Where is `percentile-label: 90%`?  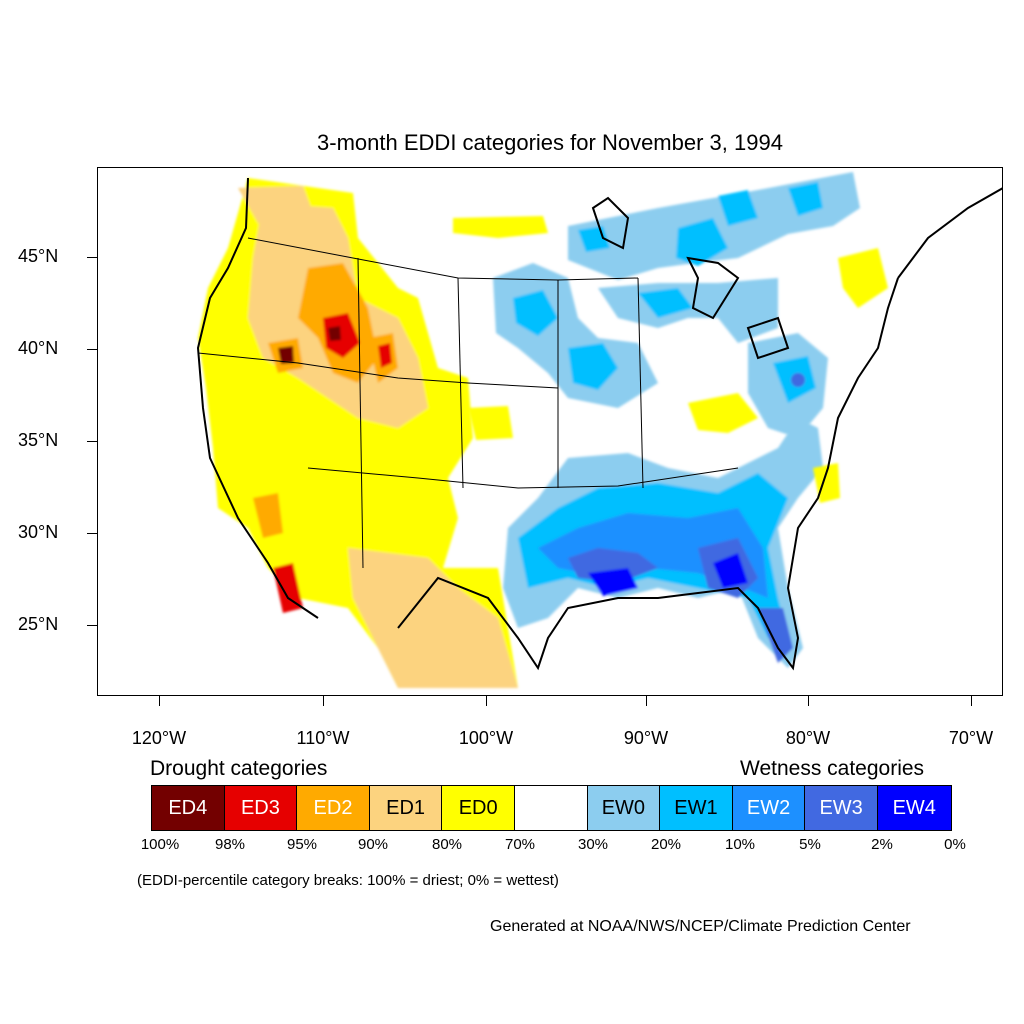 percentile-label: 90% is located at coordinates (373, 844).